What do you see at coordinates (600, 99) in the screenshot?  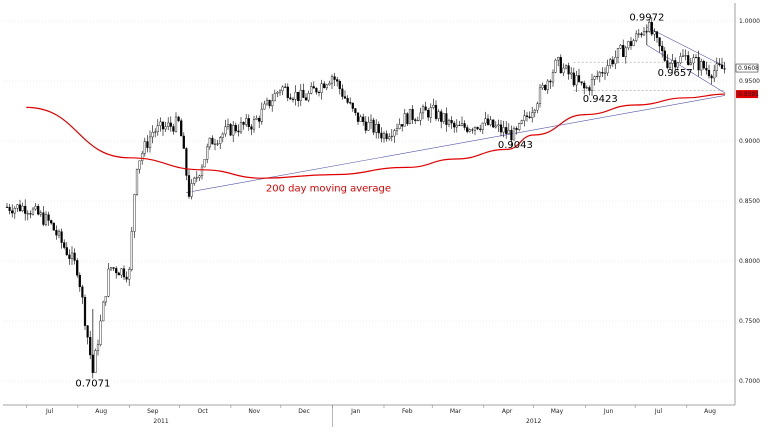 I see `annotation-jun-low: 0.9423` at bounding box center [600, 99].